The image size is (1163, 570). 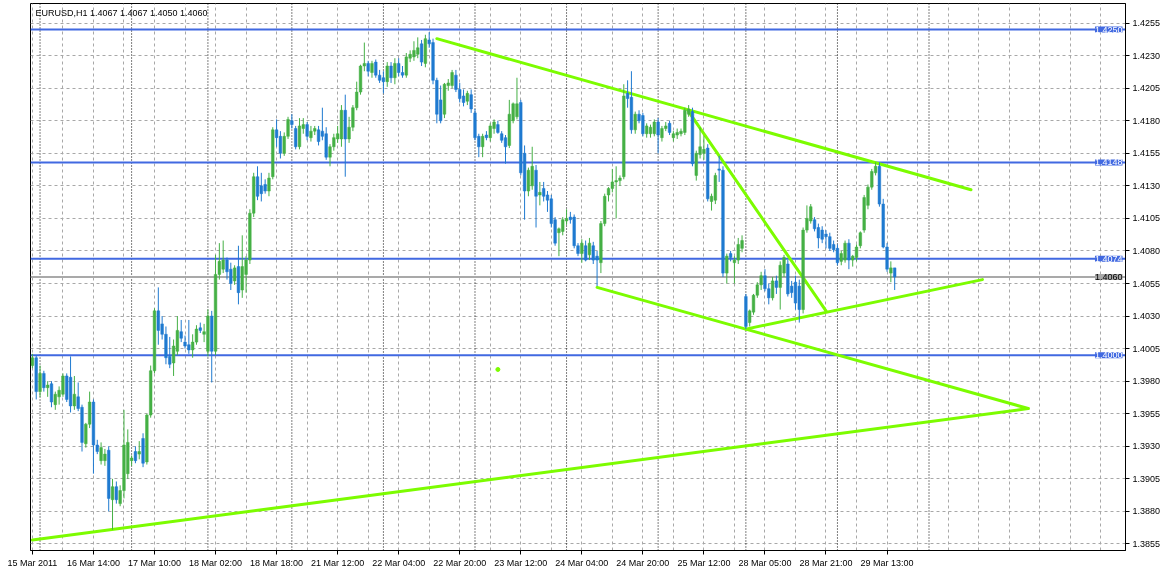 I want to click on y-tick-label: 1.4180, so click(x=1146, y=120).